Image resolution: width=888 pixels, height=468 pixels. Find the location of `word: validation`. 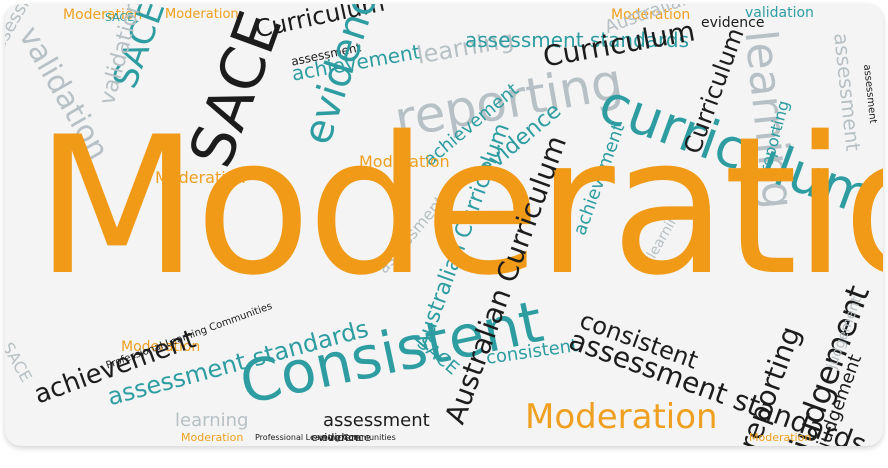

word: validation is located at coordinates (779, 13).